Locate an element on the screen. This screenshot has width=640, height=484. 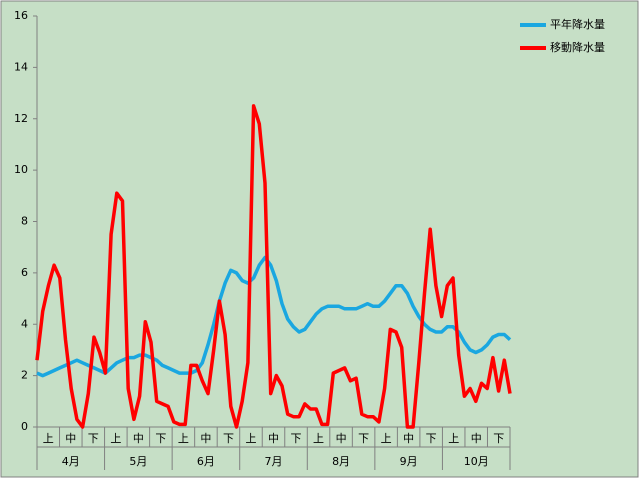
y-tick-label: 2 is located at coordinates (24, 375).